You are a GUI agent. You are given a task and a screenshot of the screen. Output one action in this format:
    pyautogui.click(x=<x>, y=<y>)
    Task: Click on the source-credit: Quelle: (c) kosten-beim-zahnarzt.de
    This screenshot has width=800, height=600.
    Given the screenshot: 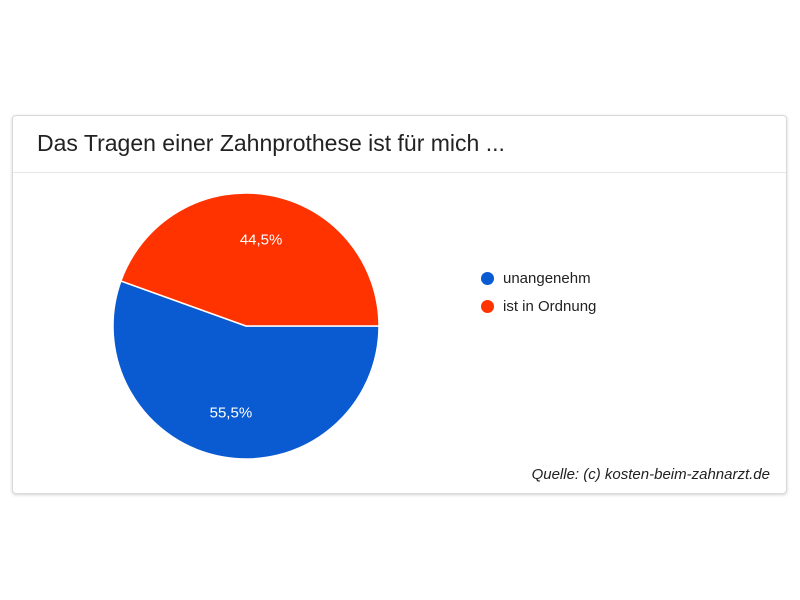 What is the action you would take?
    pyautogui.click(x=650, y=474)
    